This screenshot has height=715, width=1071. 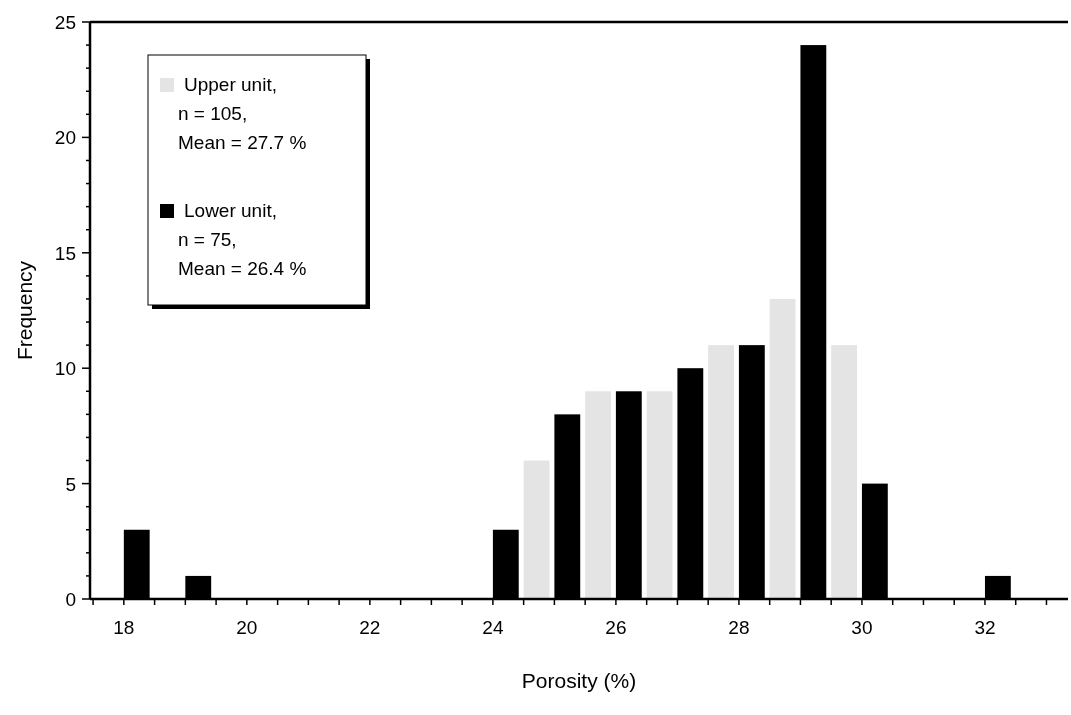 What do you see at coordinates (616, 627) in the screenshot?
I see `x-tick-label: 26` at bounding box center [616, 627].